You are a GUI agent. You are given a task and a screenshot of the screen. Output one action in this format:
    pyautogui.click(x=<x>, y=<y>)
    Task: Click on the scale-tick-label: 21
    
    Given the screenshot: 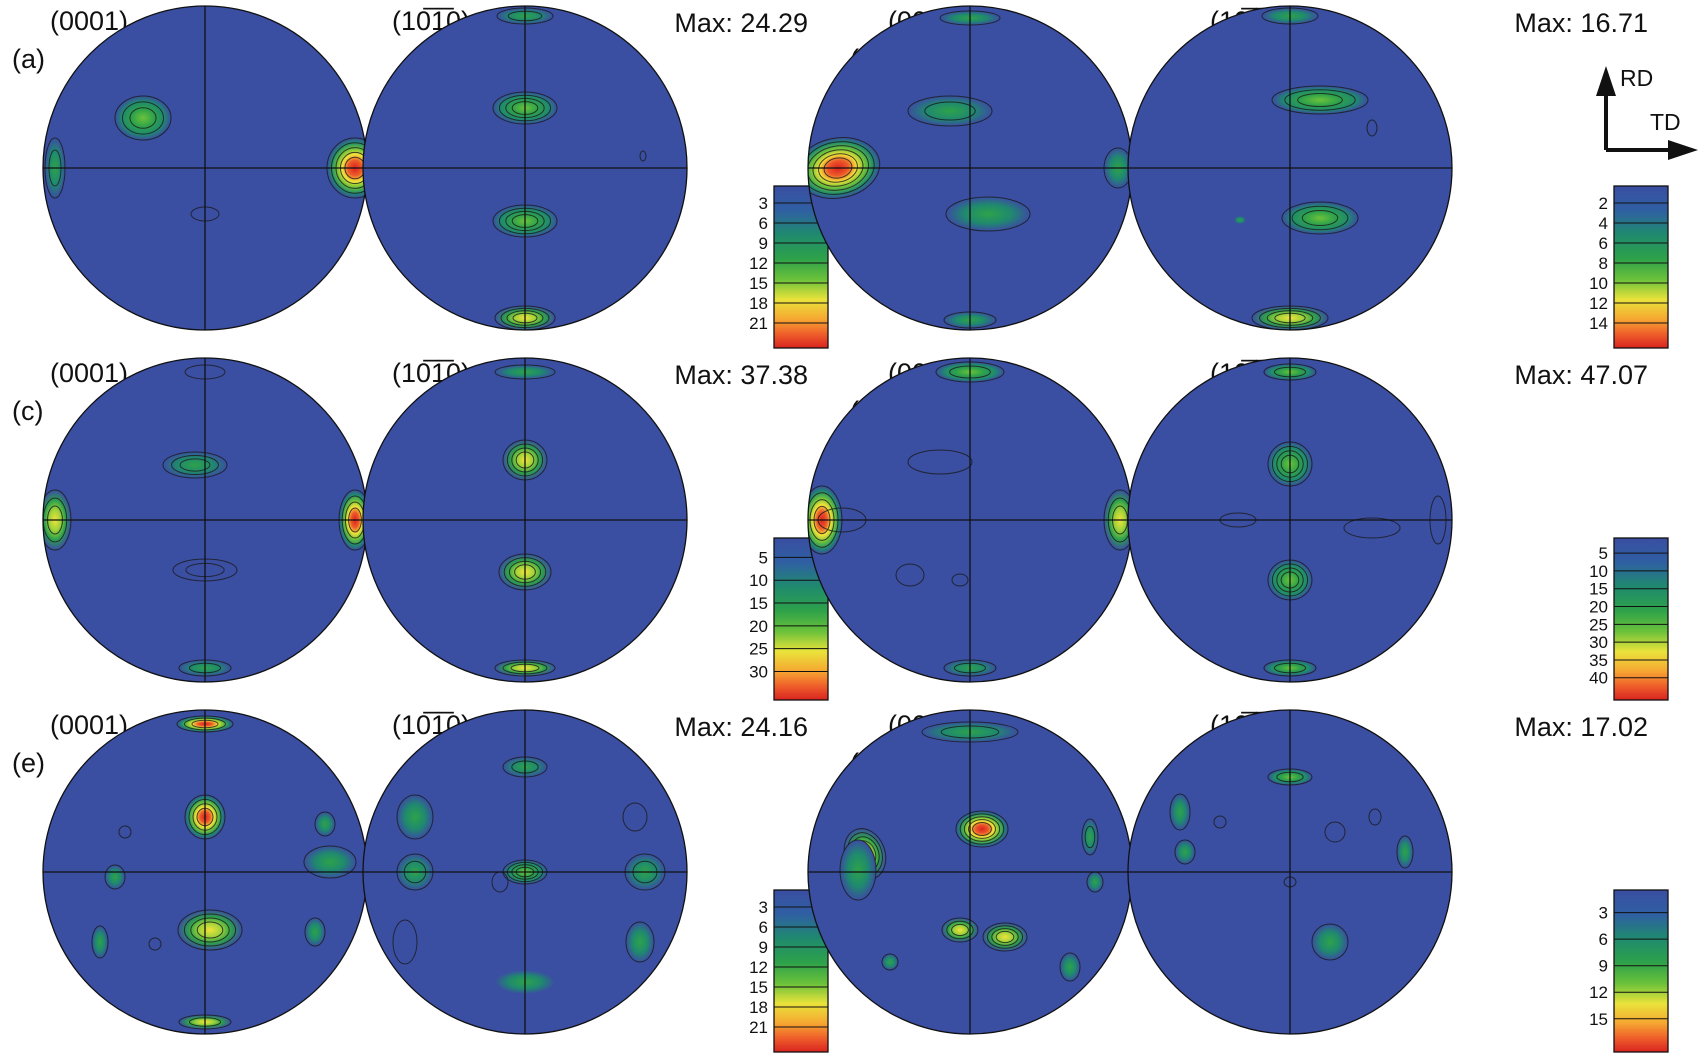 What is the action you would take?
    pyautogui.click(x=758, y=1027)
    